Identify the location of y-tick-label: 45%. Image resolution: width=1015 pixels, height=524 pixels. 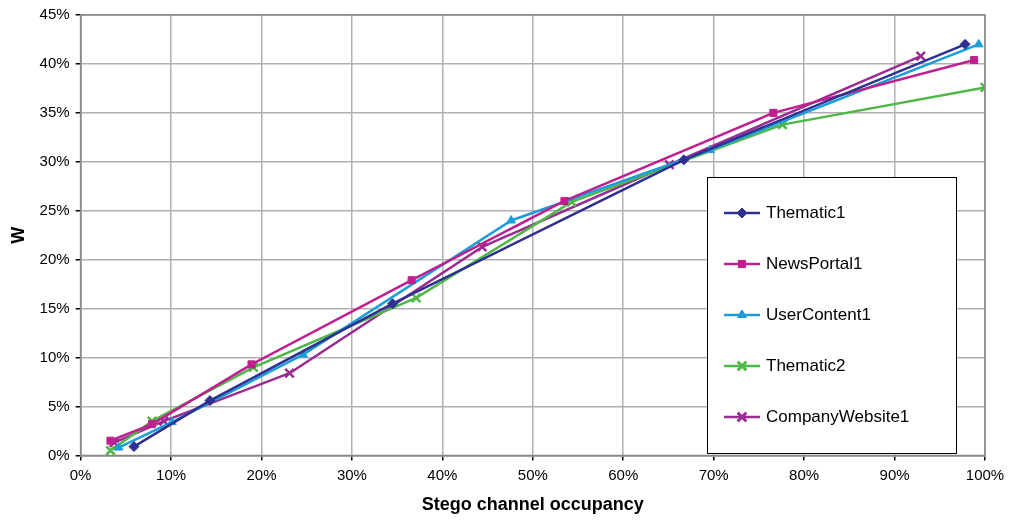
(54, 14).